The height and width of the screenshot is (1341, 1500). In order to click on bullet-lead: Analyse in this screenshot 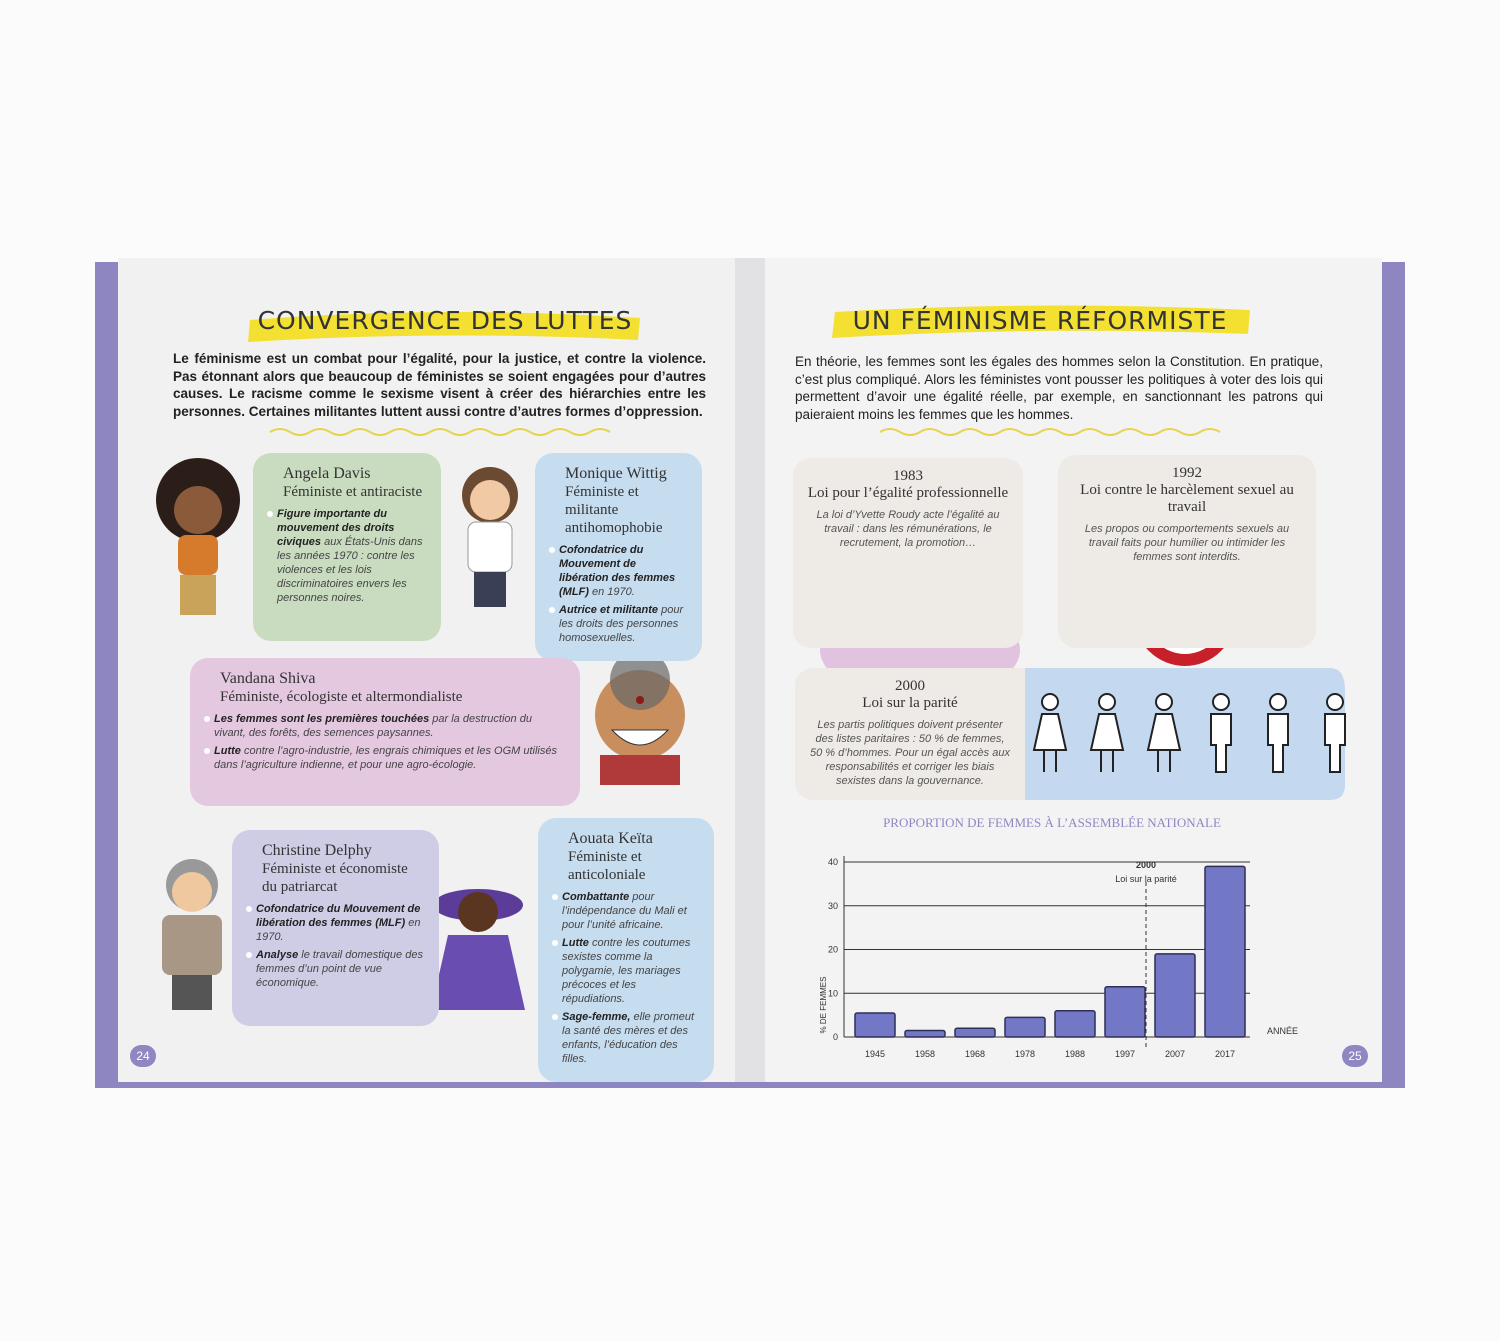, I will do `click(277, 955)`.